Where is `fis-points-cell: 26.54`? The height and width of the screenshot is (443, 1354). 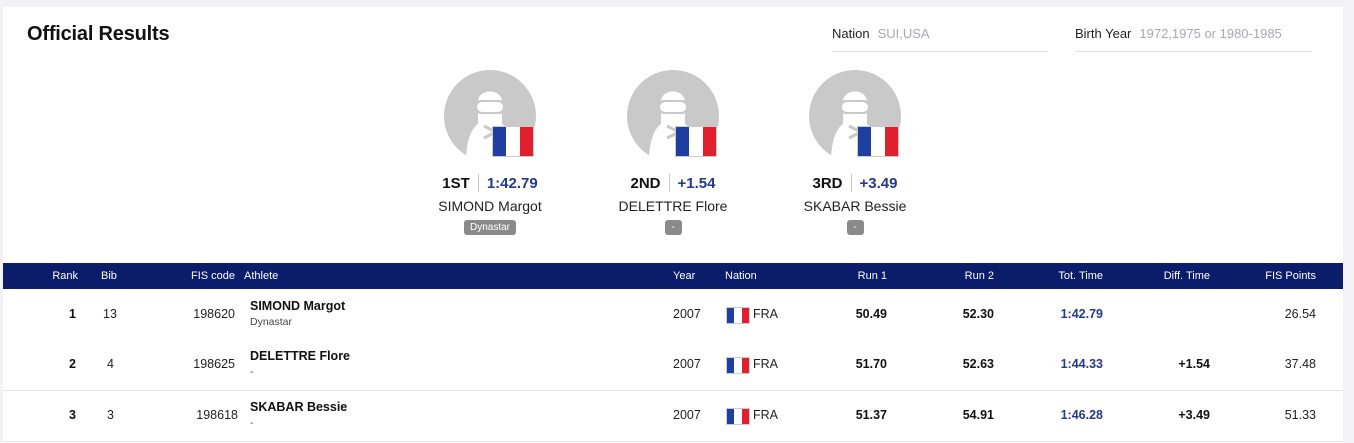 fis-points-cell: 26.54 is located at coordinates (1300, 314).